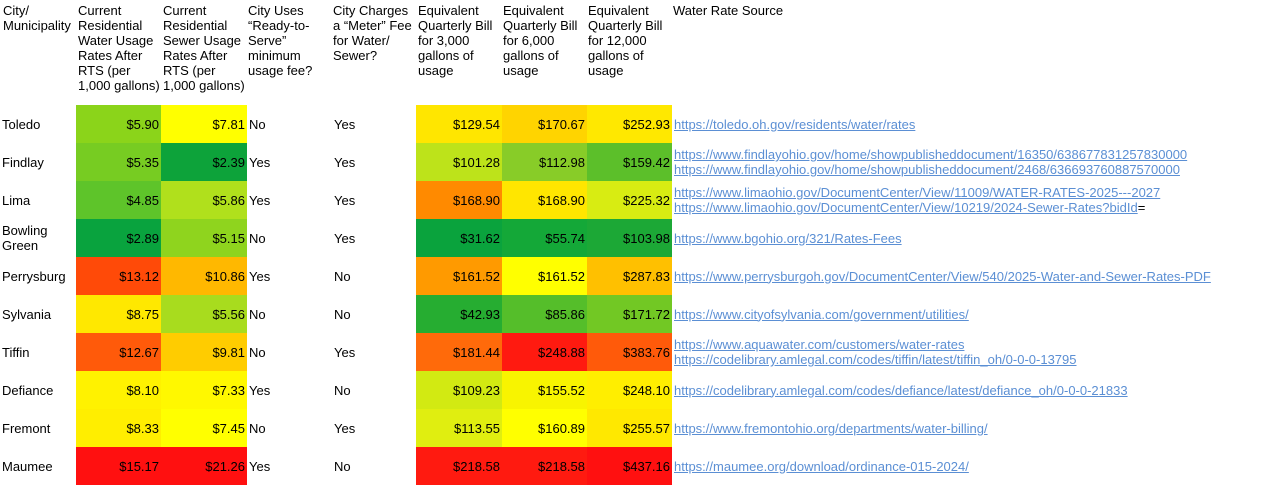 This screenshot has height=490, width=1264. Describe the element at coordinates (459, 238) in the screenshot. I see `cell-bill-3000: $31.62` at that location.